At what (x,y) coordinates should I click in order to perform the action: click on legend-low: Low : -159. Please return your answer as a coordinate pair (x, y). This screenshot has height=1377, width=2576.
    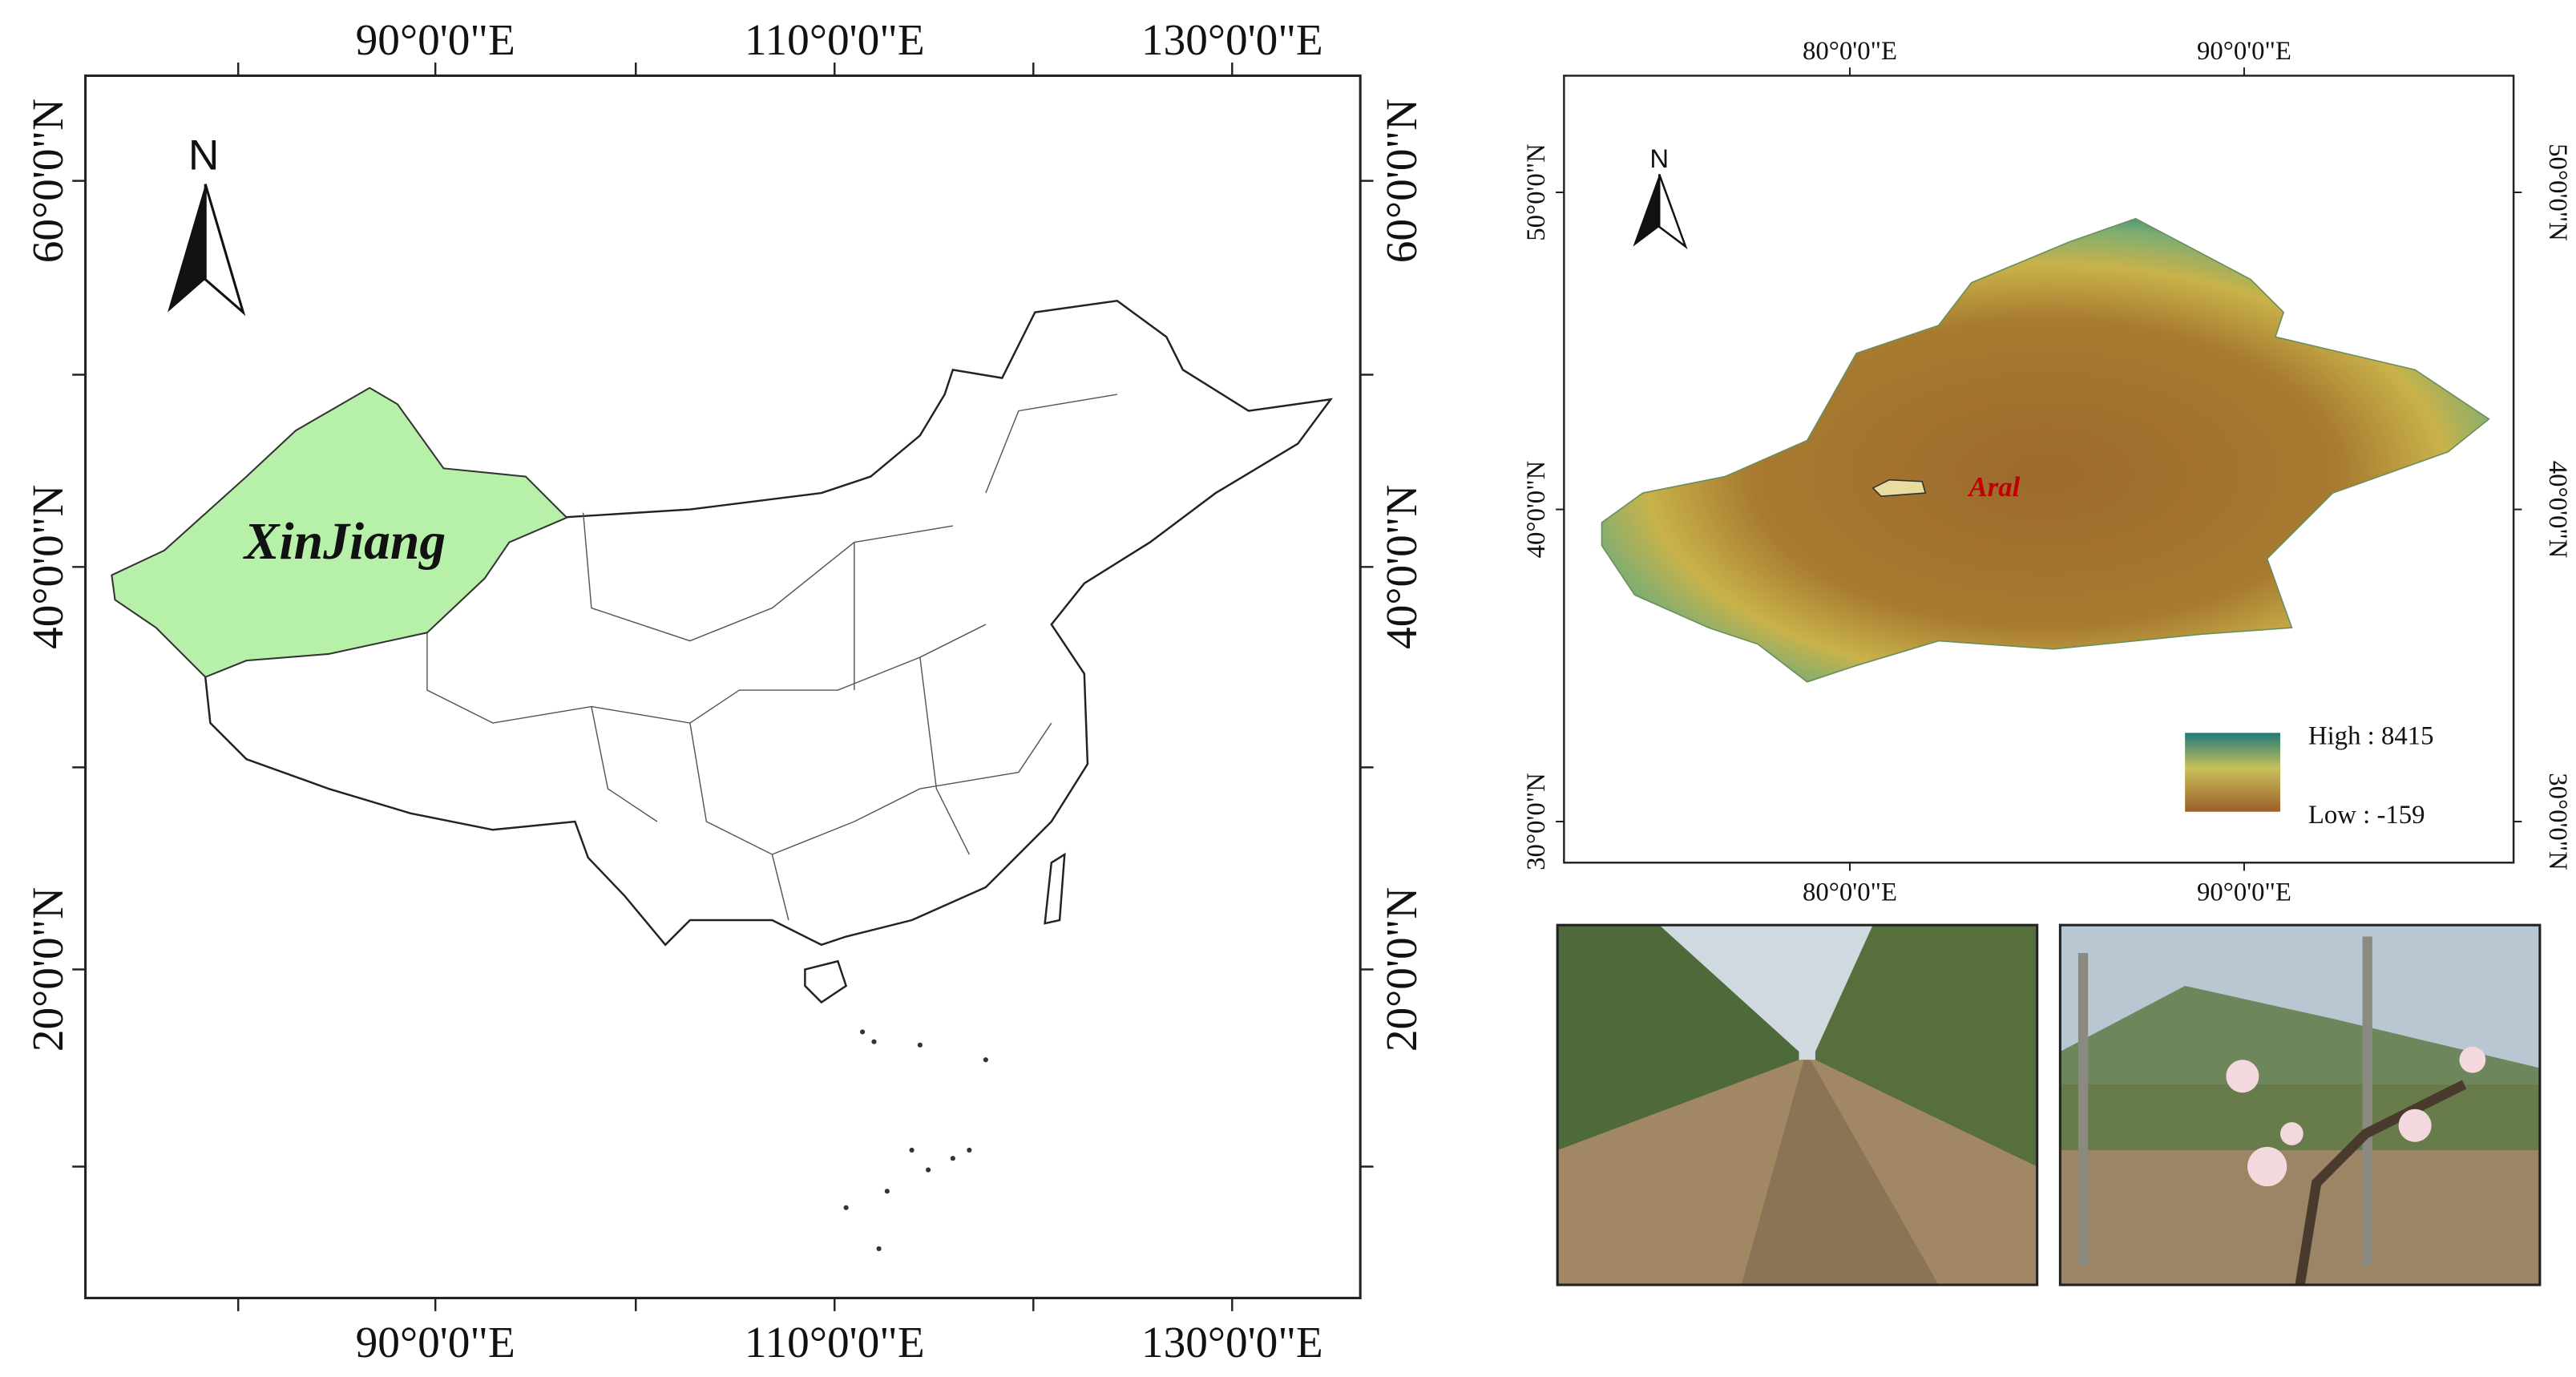
    Looking at the image, I should click on (2366, 816).